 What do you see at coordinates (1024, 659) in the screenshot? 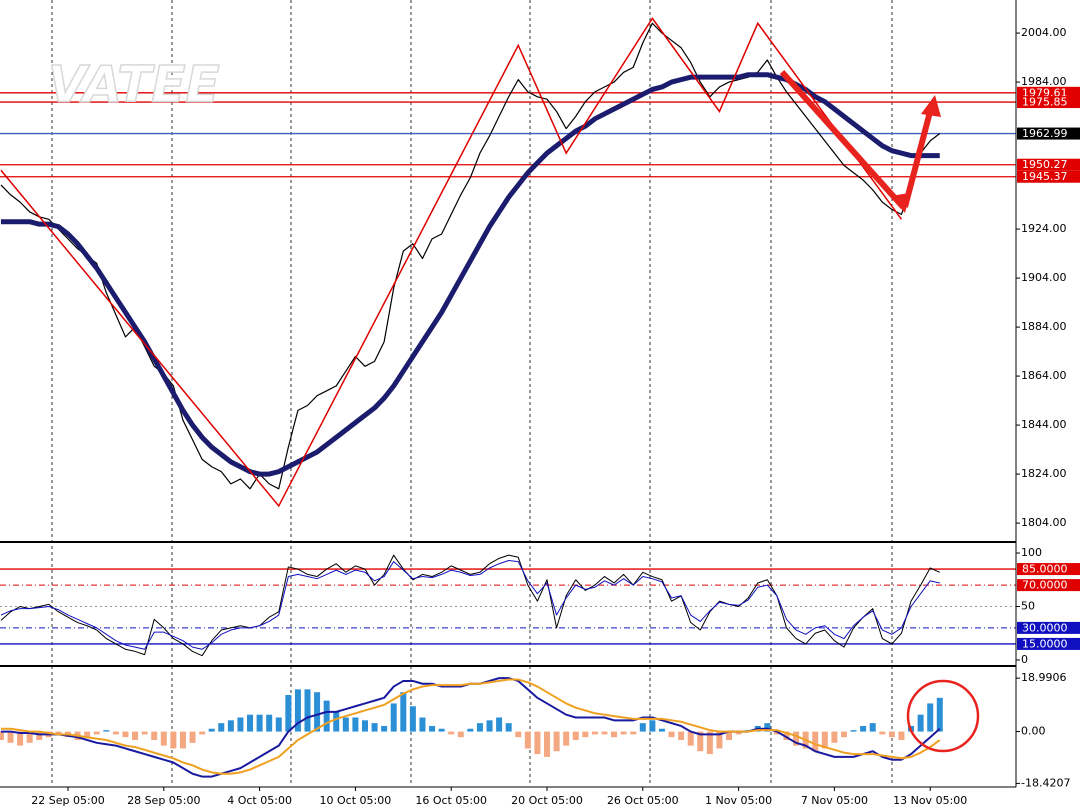
I see `y-tick-label: 0` at bounding box center [1024, 659].